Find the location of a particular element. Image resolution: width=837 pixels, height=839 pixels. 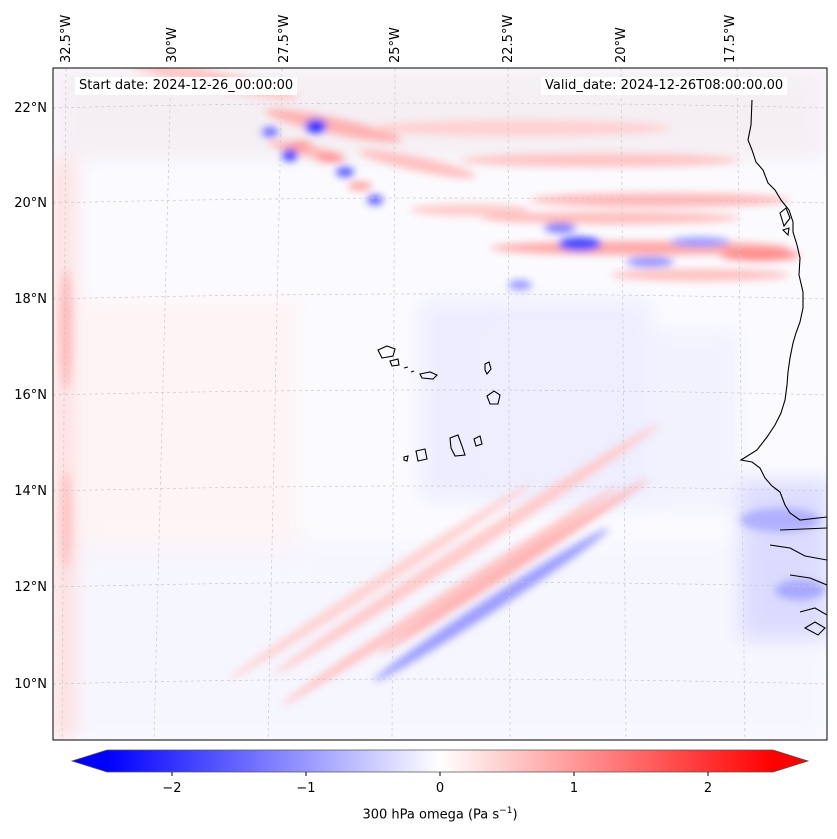

colorbar-label-tail: ) is located at coordinates (515, 815).